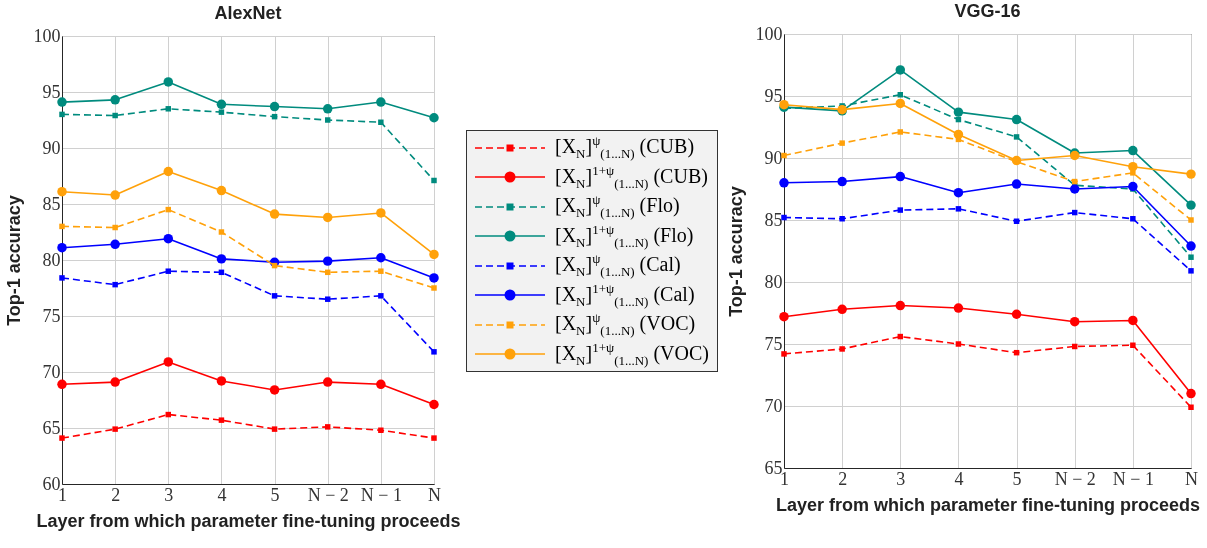  I want to click on x-tick-label: 4, so click(959, 478).